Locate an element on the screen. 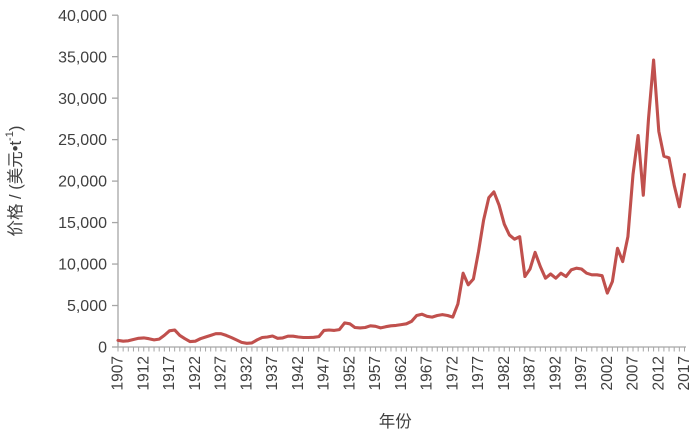 The height and width of the screenshot is (443, 700). x-tick-label: 1982 is located at coordinates (504, 373).